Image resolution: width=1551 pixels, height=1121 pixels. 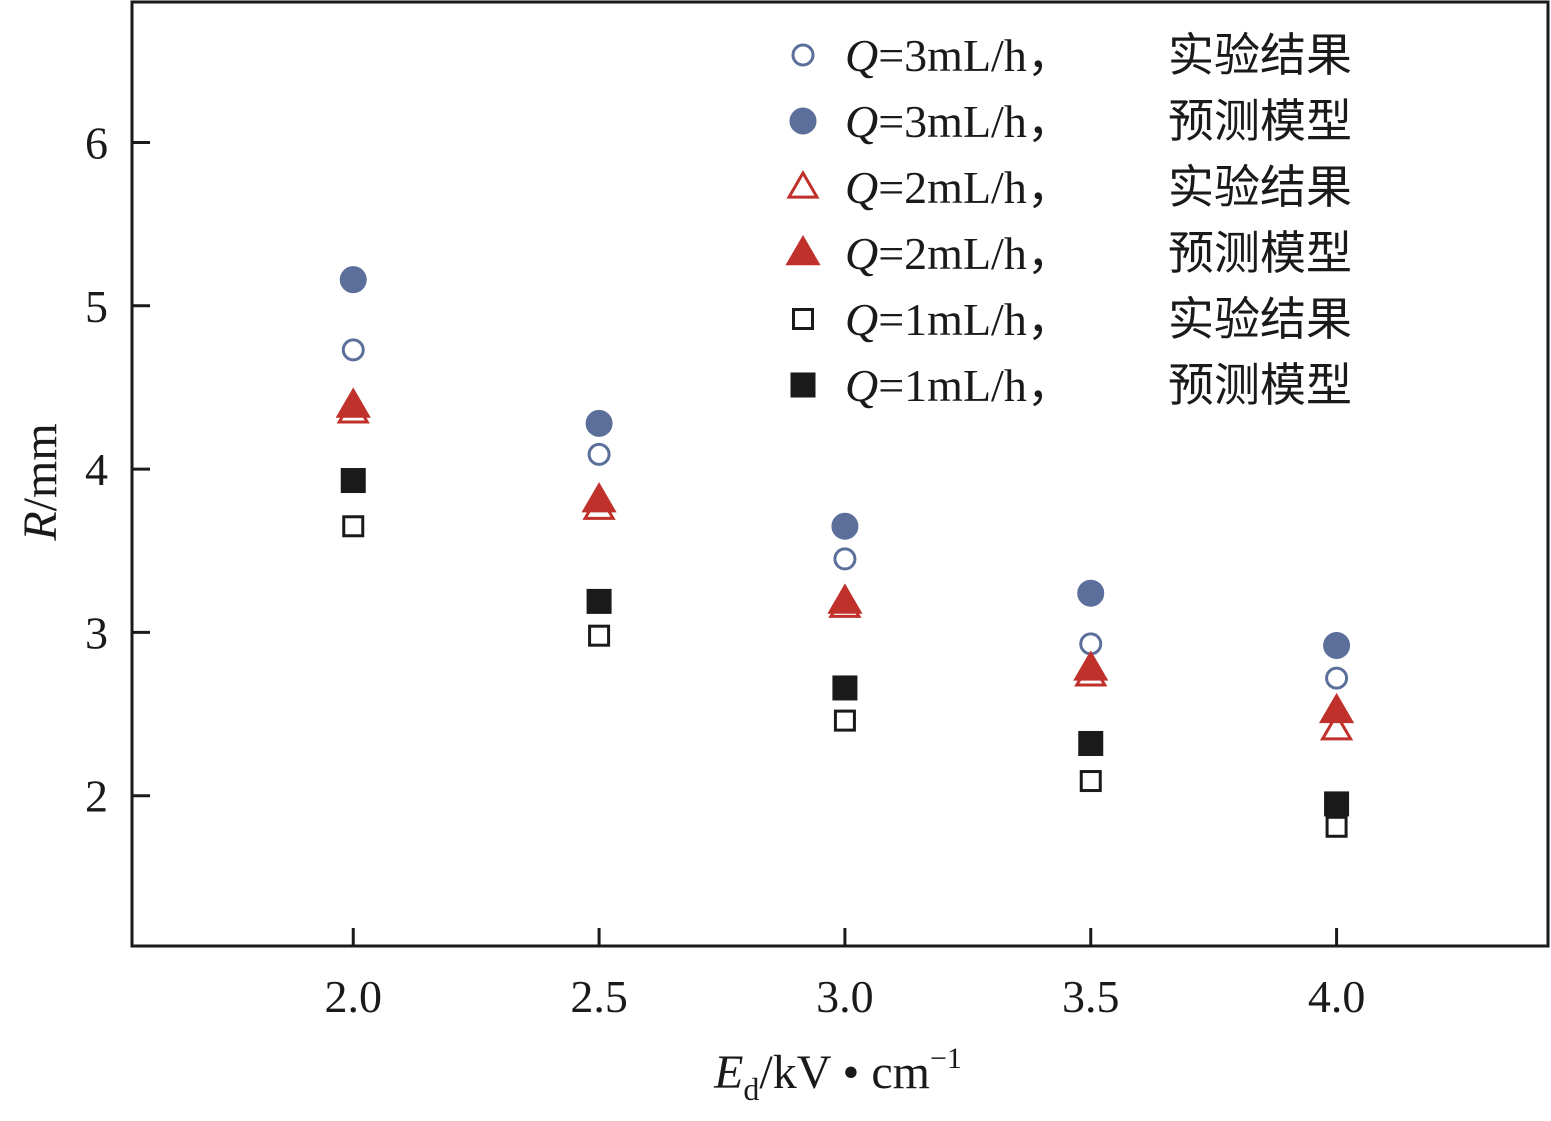 What do you see at coordinates (96, 632) in the screenshot?
I see `y-tick-label: 3` at bounding box center [96, 632].